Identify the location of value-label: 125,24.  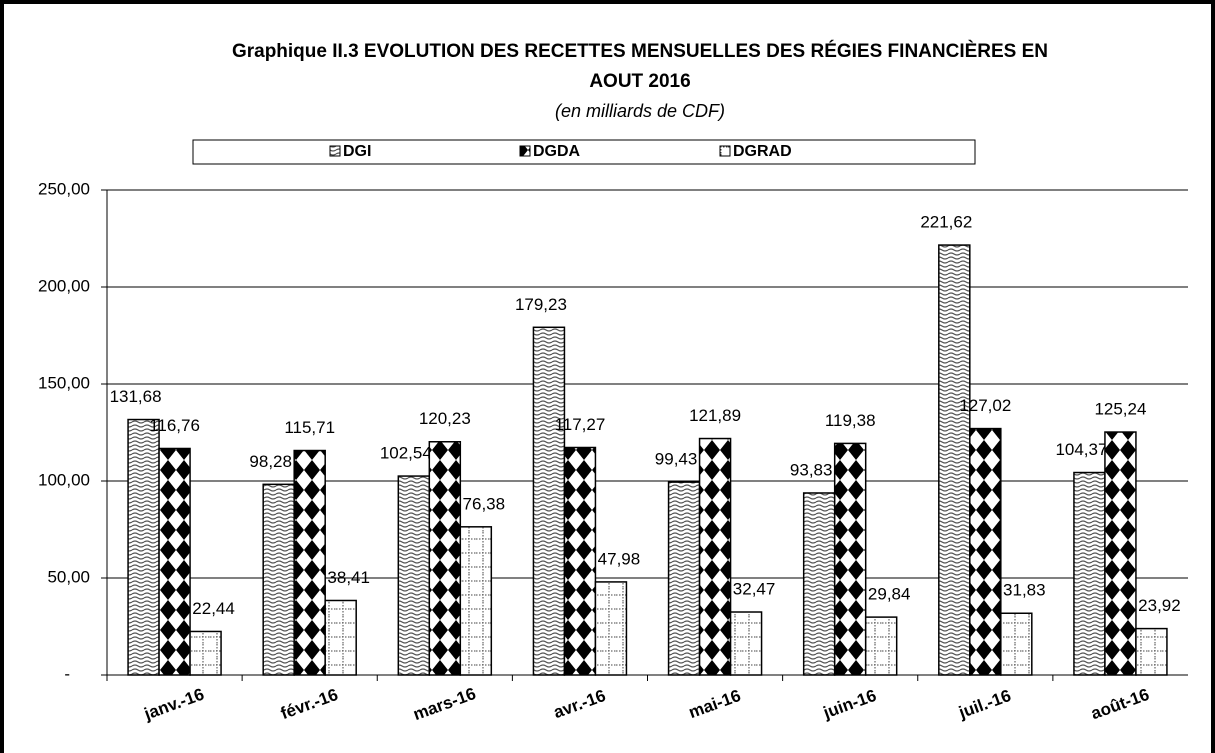
(1120, 409).